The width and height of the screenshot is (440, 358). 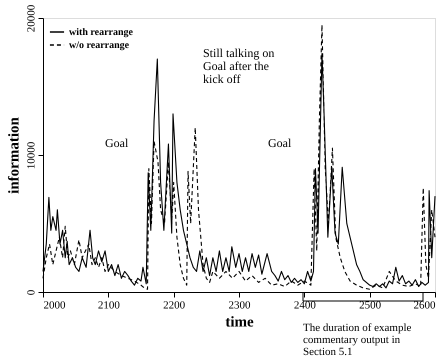 I want to click on x-tick-label: 2600, so click(x=425, y=306).